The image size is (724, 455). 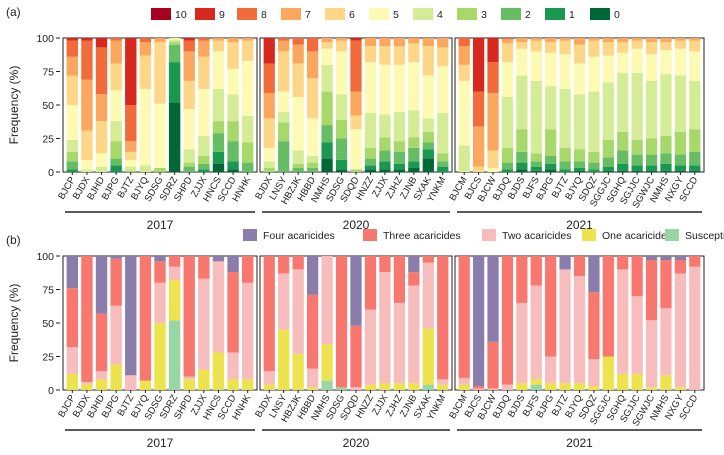 I want to click on legend-label: Four acaricides, so click(x=299, y=236).